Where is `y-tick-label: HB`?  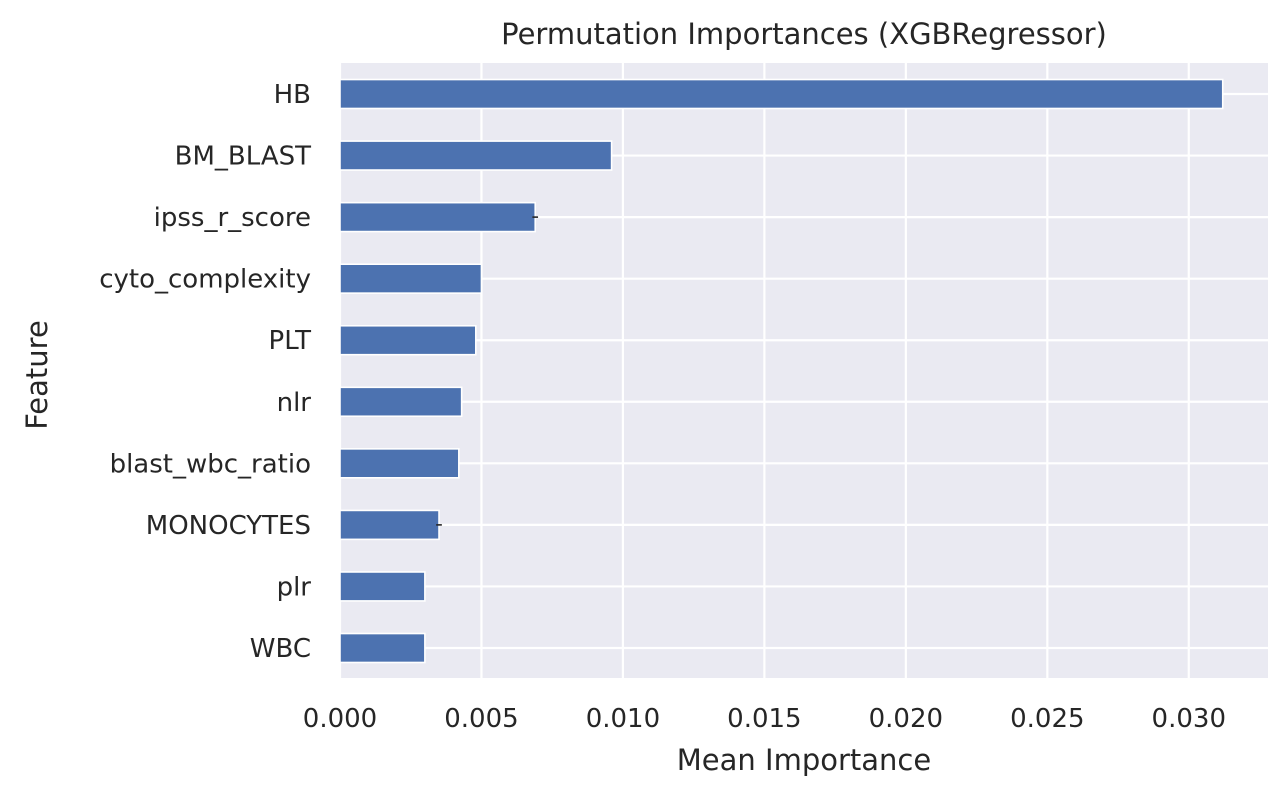
y-tick-label: HB is located at coordinates (292, 95).